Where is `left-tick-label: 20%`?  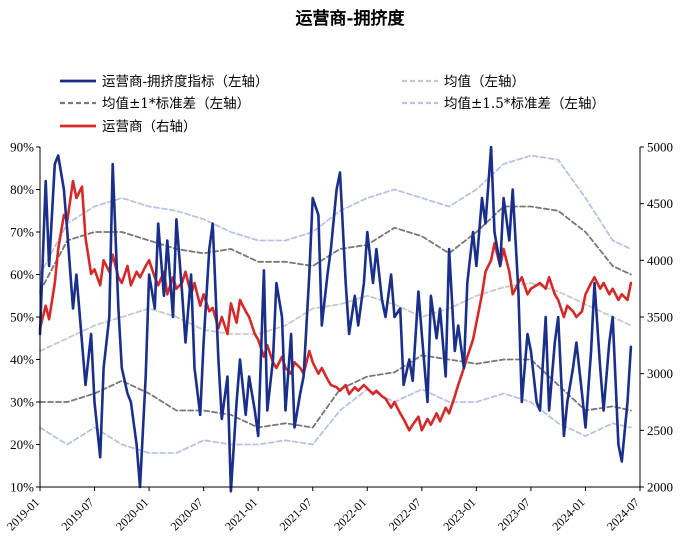 left-tick-label: 20% is located at coordinates (22, 444).